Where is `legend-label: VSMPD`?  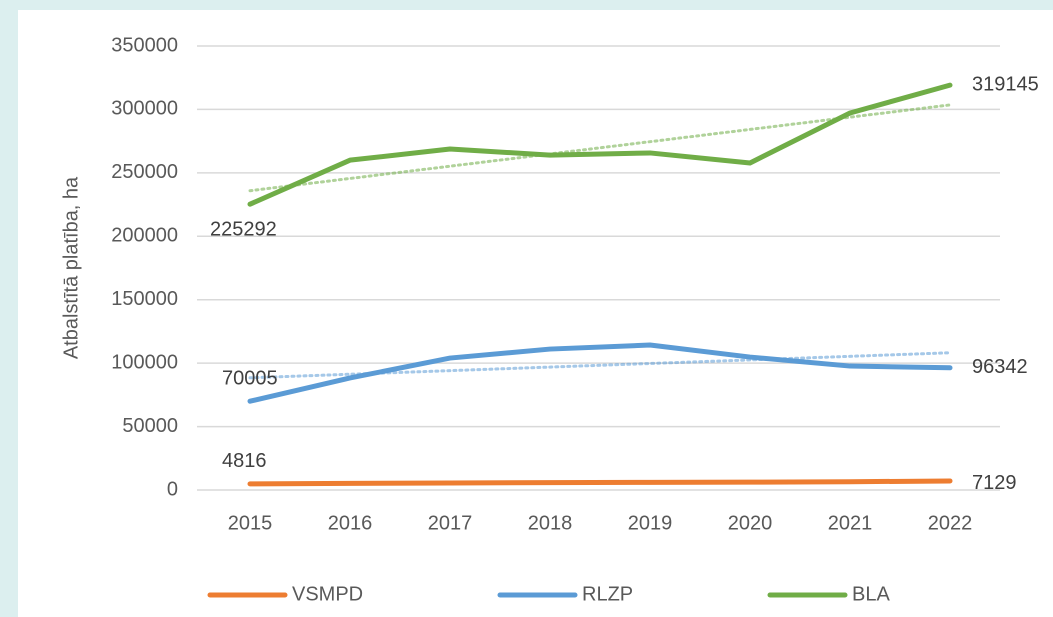 legend-label: VSMPD is located at coordinates (327, 594).